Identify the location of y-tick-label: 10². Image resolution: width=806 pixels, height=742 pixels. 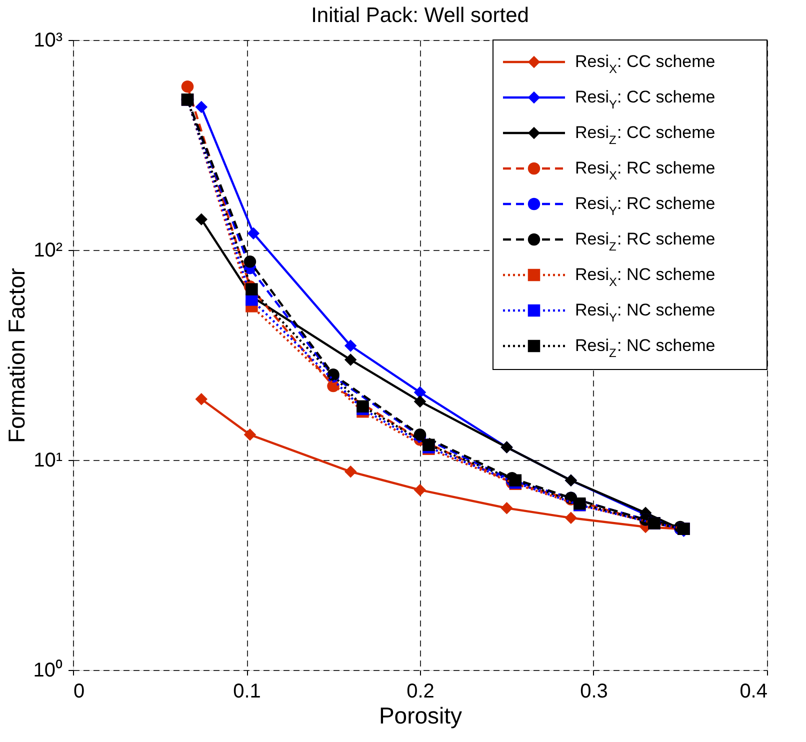
(48, 251).